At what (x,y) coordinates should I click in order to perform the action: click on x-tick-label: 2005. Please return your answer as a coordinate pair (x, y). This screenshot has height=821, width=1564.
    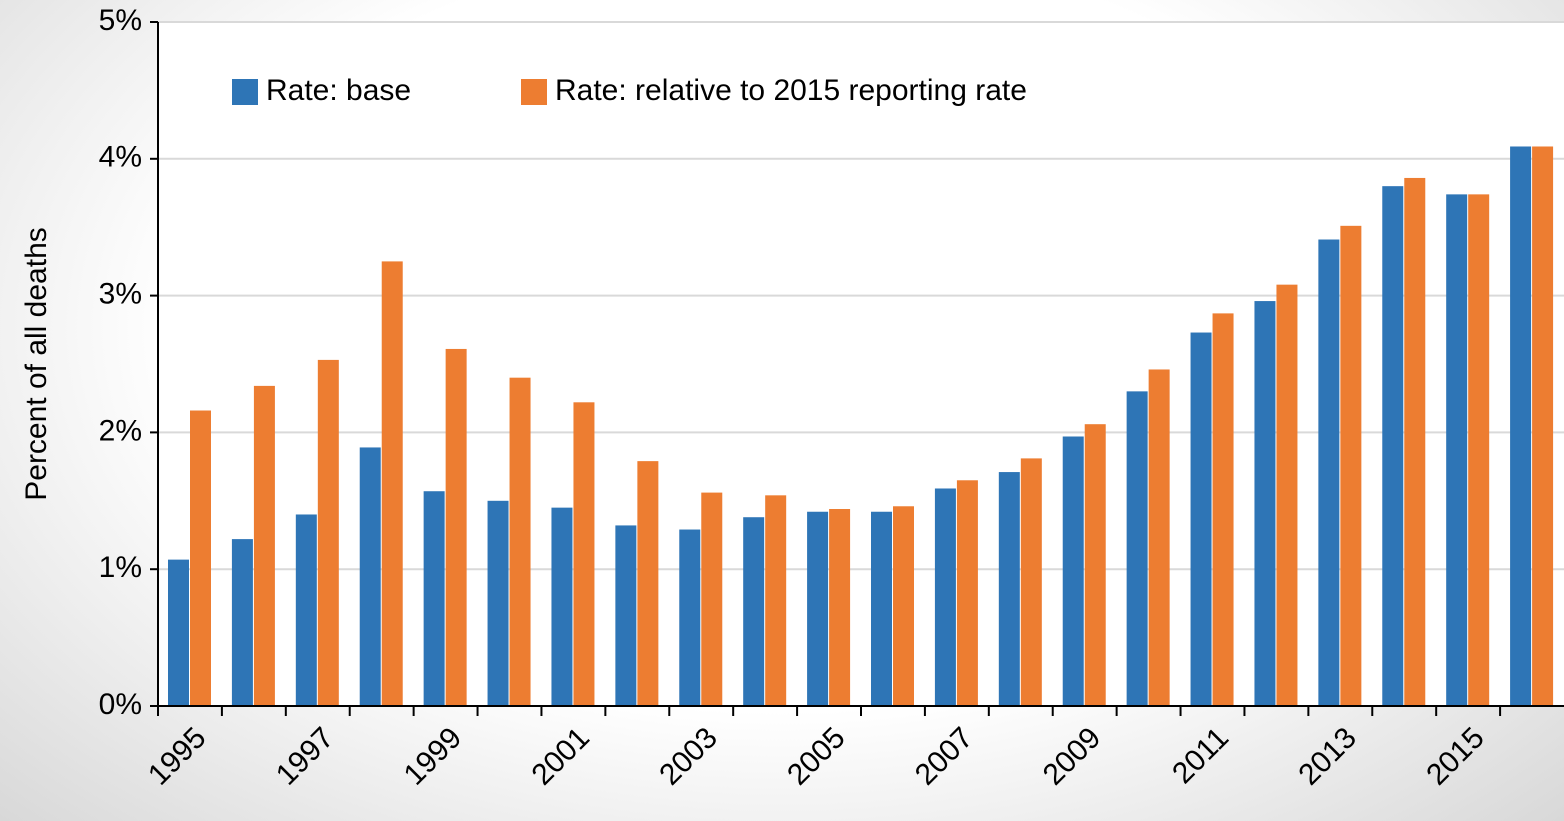
    Looking at the image, I should click on (816, 756).